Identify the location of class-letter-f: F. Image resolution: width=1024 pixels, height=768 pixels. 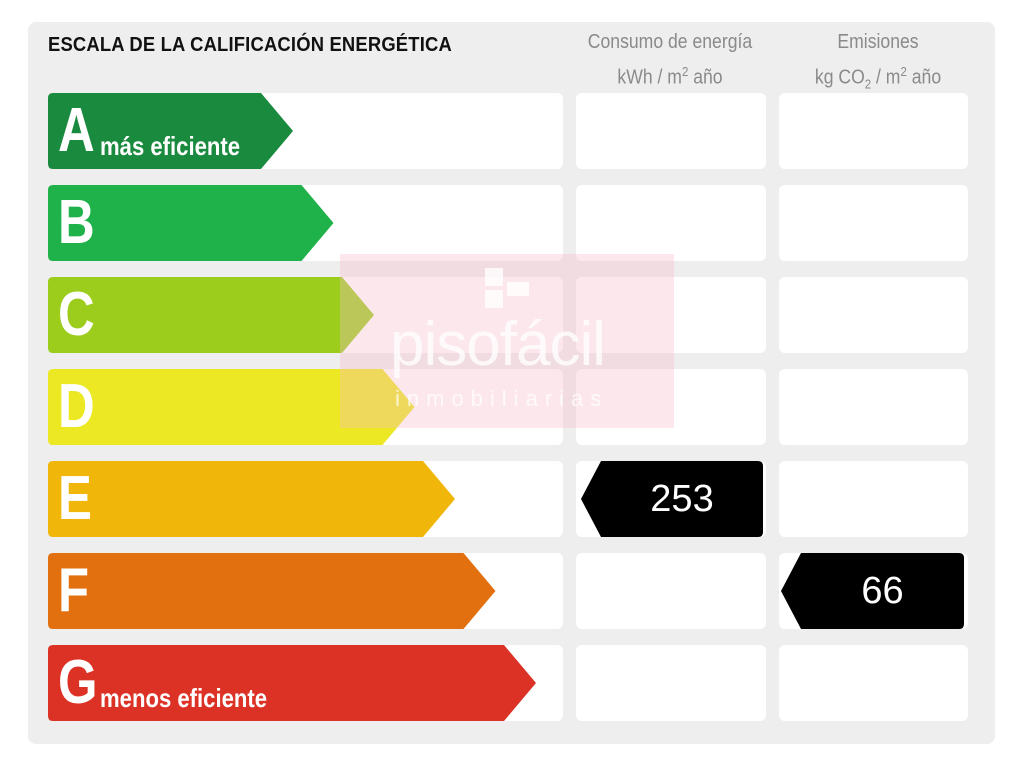
(74, 590).